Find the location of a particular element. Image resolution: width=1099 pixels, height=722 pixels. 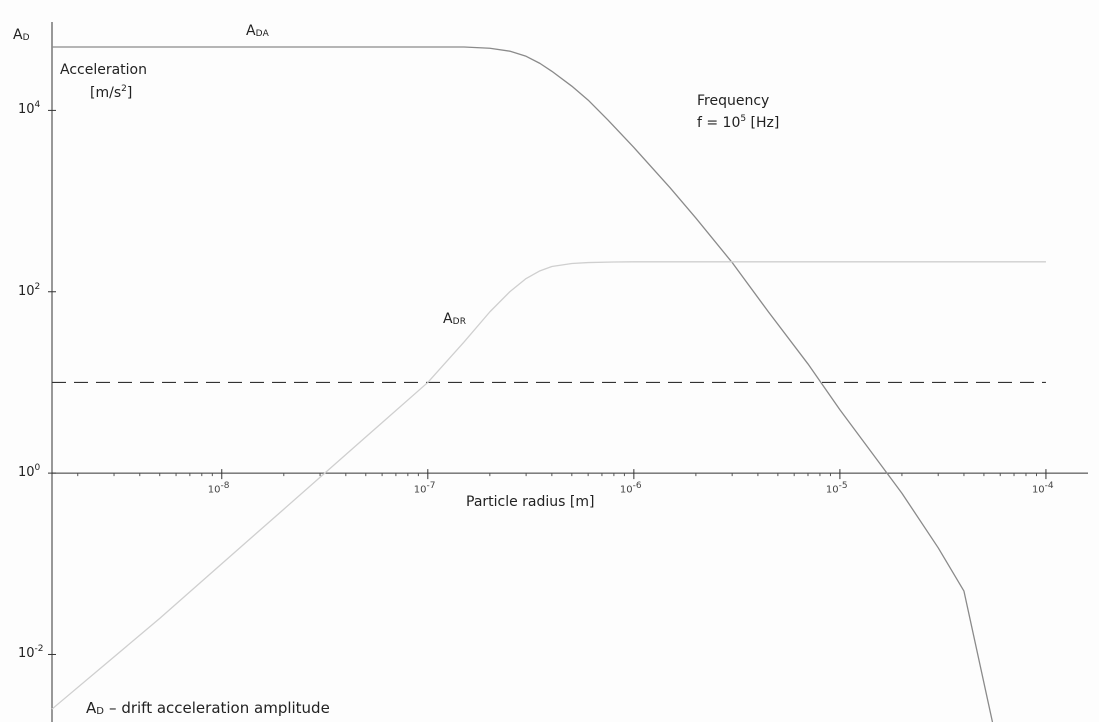

series-label-ada-main: A is located at coordinates (251, 31).